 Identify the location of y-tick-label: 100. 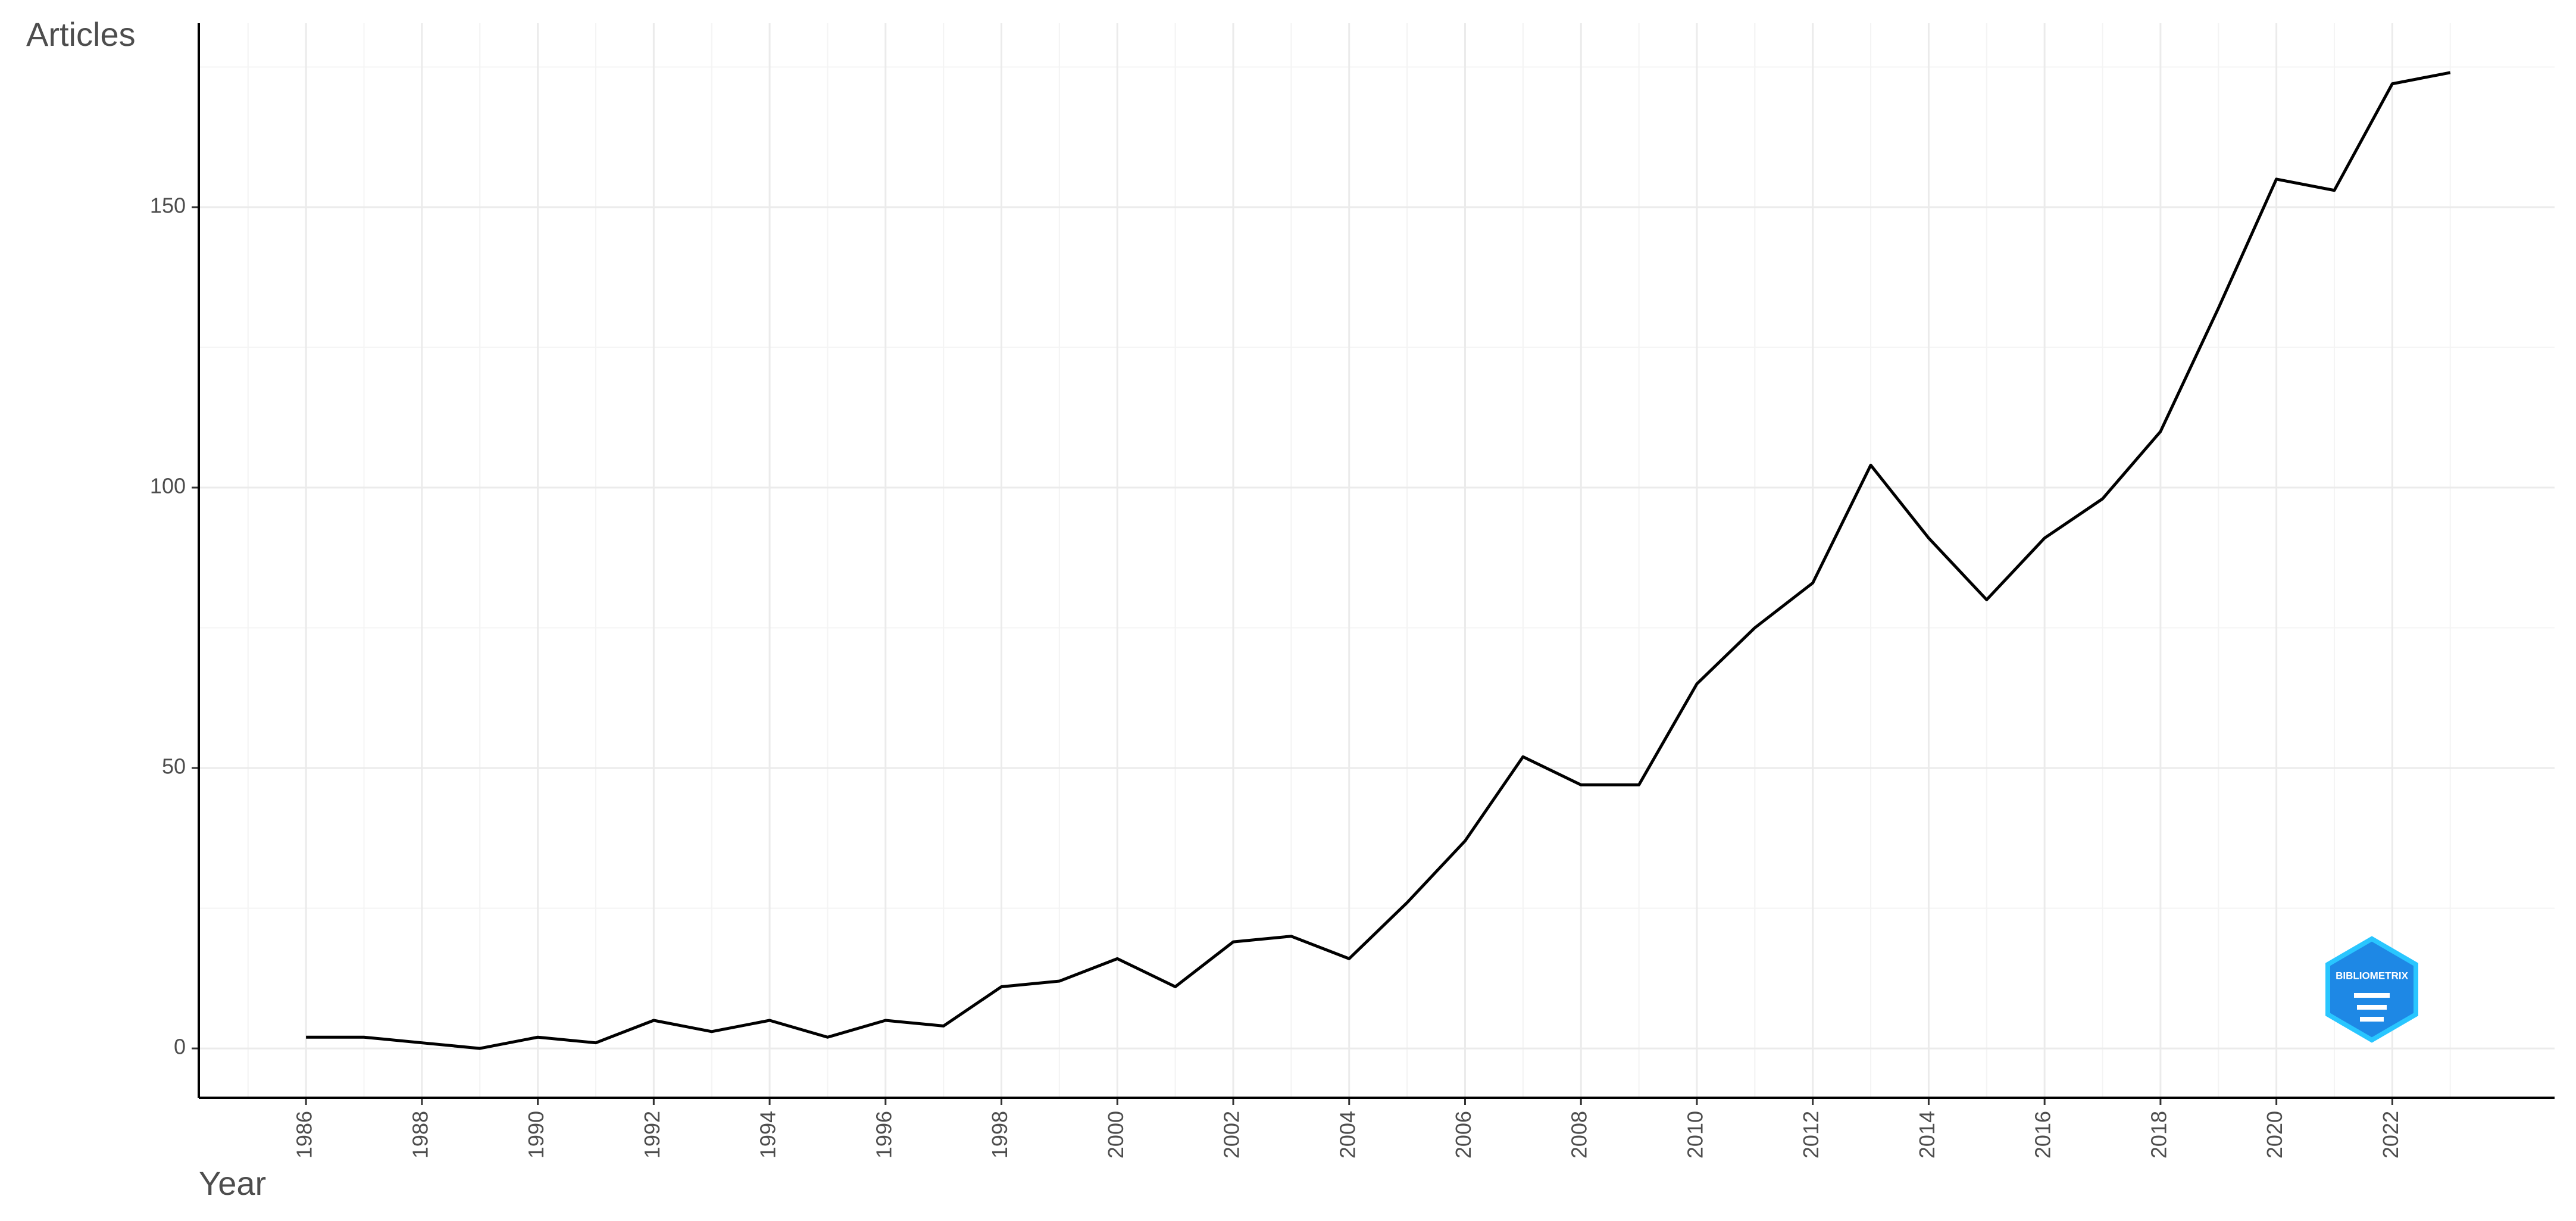
(168, 486).